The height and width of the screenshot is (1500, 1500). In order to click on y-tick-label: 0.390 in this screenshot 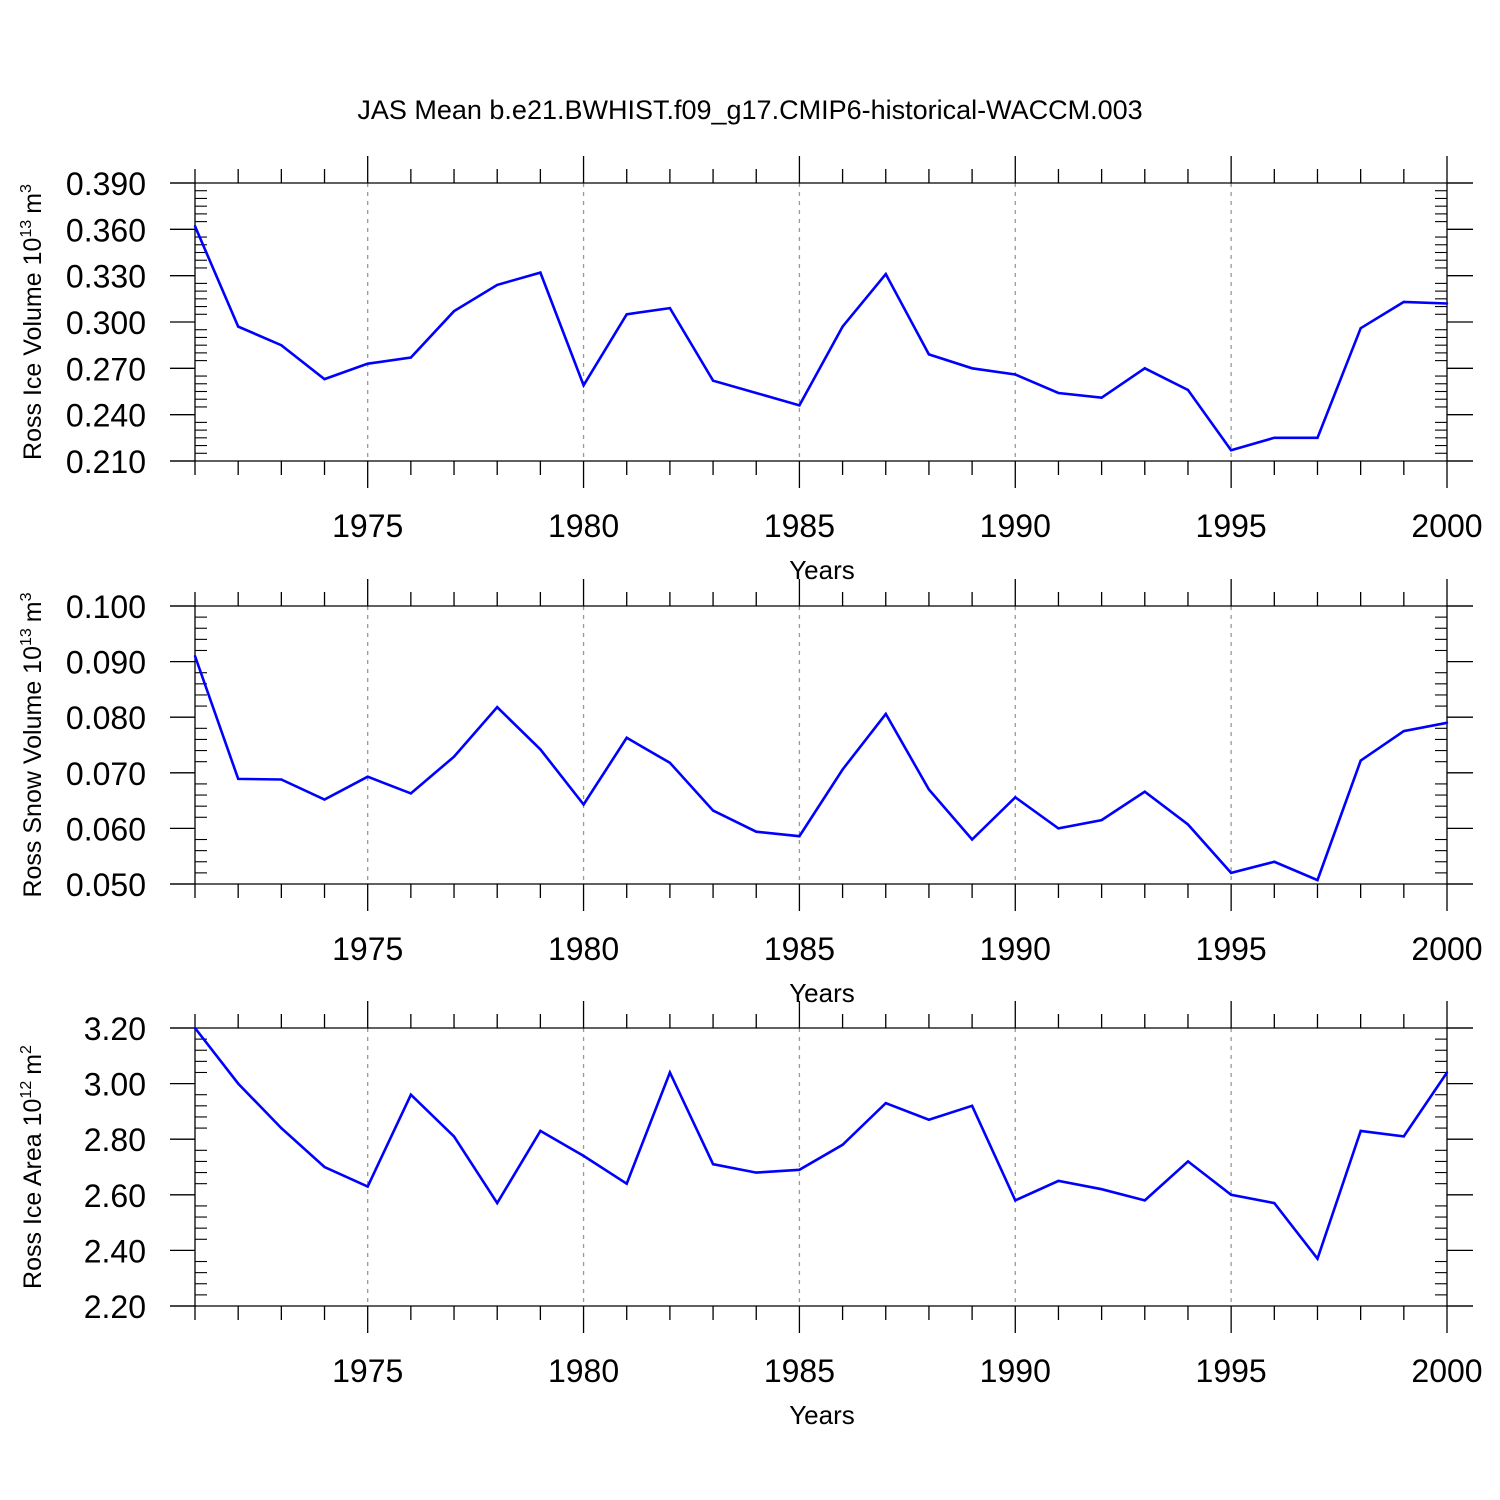, I will do `click(106, 184)`.